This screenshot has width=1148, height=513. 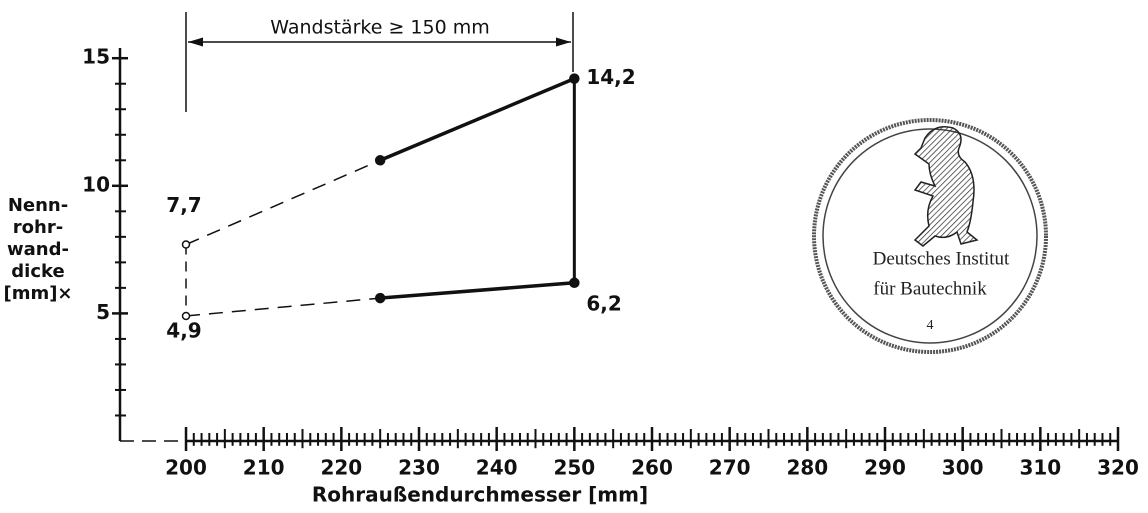 I want to click on annotation: Wandstärke ≥ 150 mm, so click(x=379, y=28).